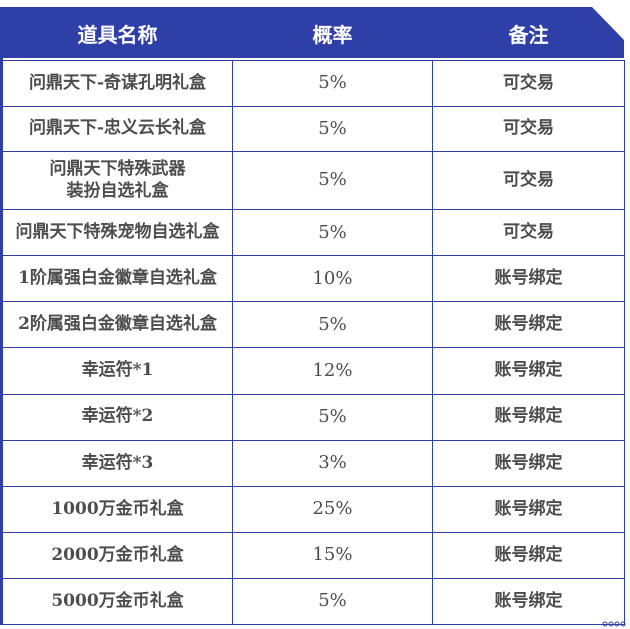  I want to click on table-row: 幸运符*1 12% 账号绑定, so click(313, 371).